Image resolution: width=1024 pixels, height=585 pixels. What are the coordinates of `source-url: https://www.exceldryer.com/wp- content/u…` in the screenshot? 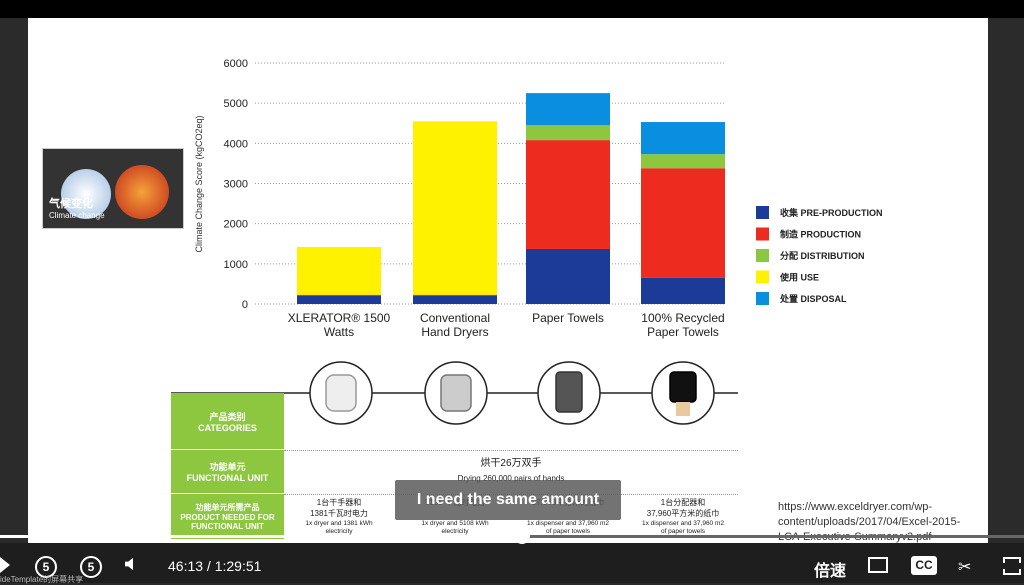 It's located at (869, 522).